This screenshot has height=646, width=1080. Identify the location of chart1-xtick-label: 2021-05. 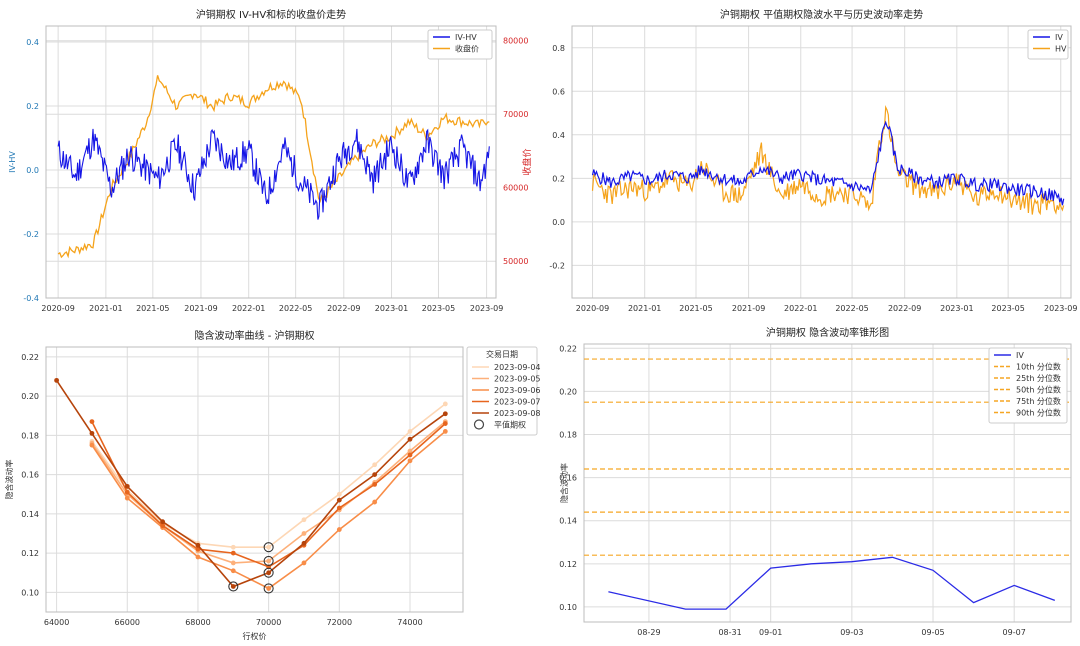
(152, 308).